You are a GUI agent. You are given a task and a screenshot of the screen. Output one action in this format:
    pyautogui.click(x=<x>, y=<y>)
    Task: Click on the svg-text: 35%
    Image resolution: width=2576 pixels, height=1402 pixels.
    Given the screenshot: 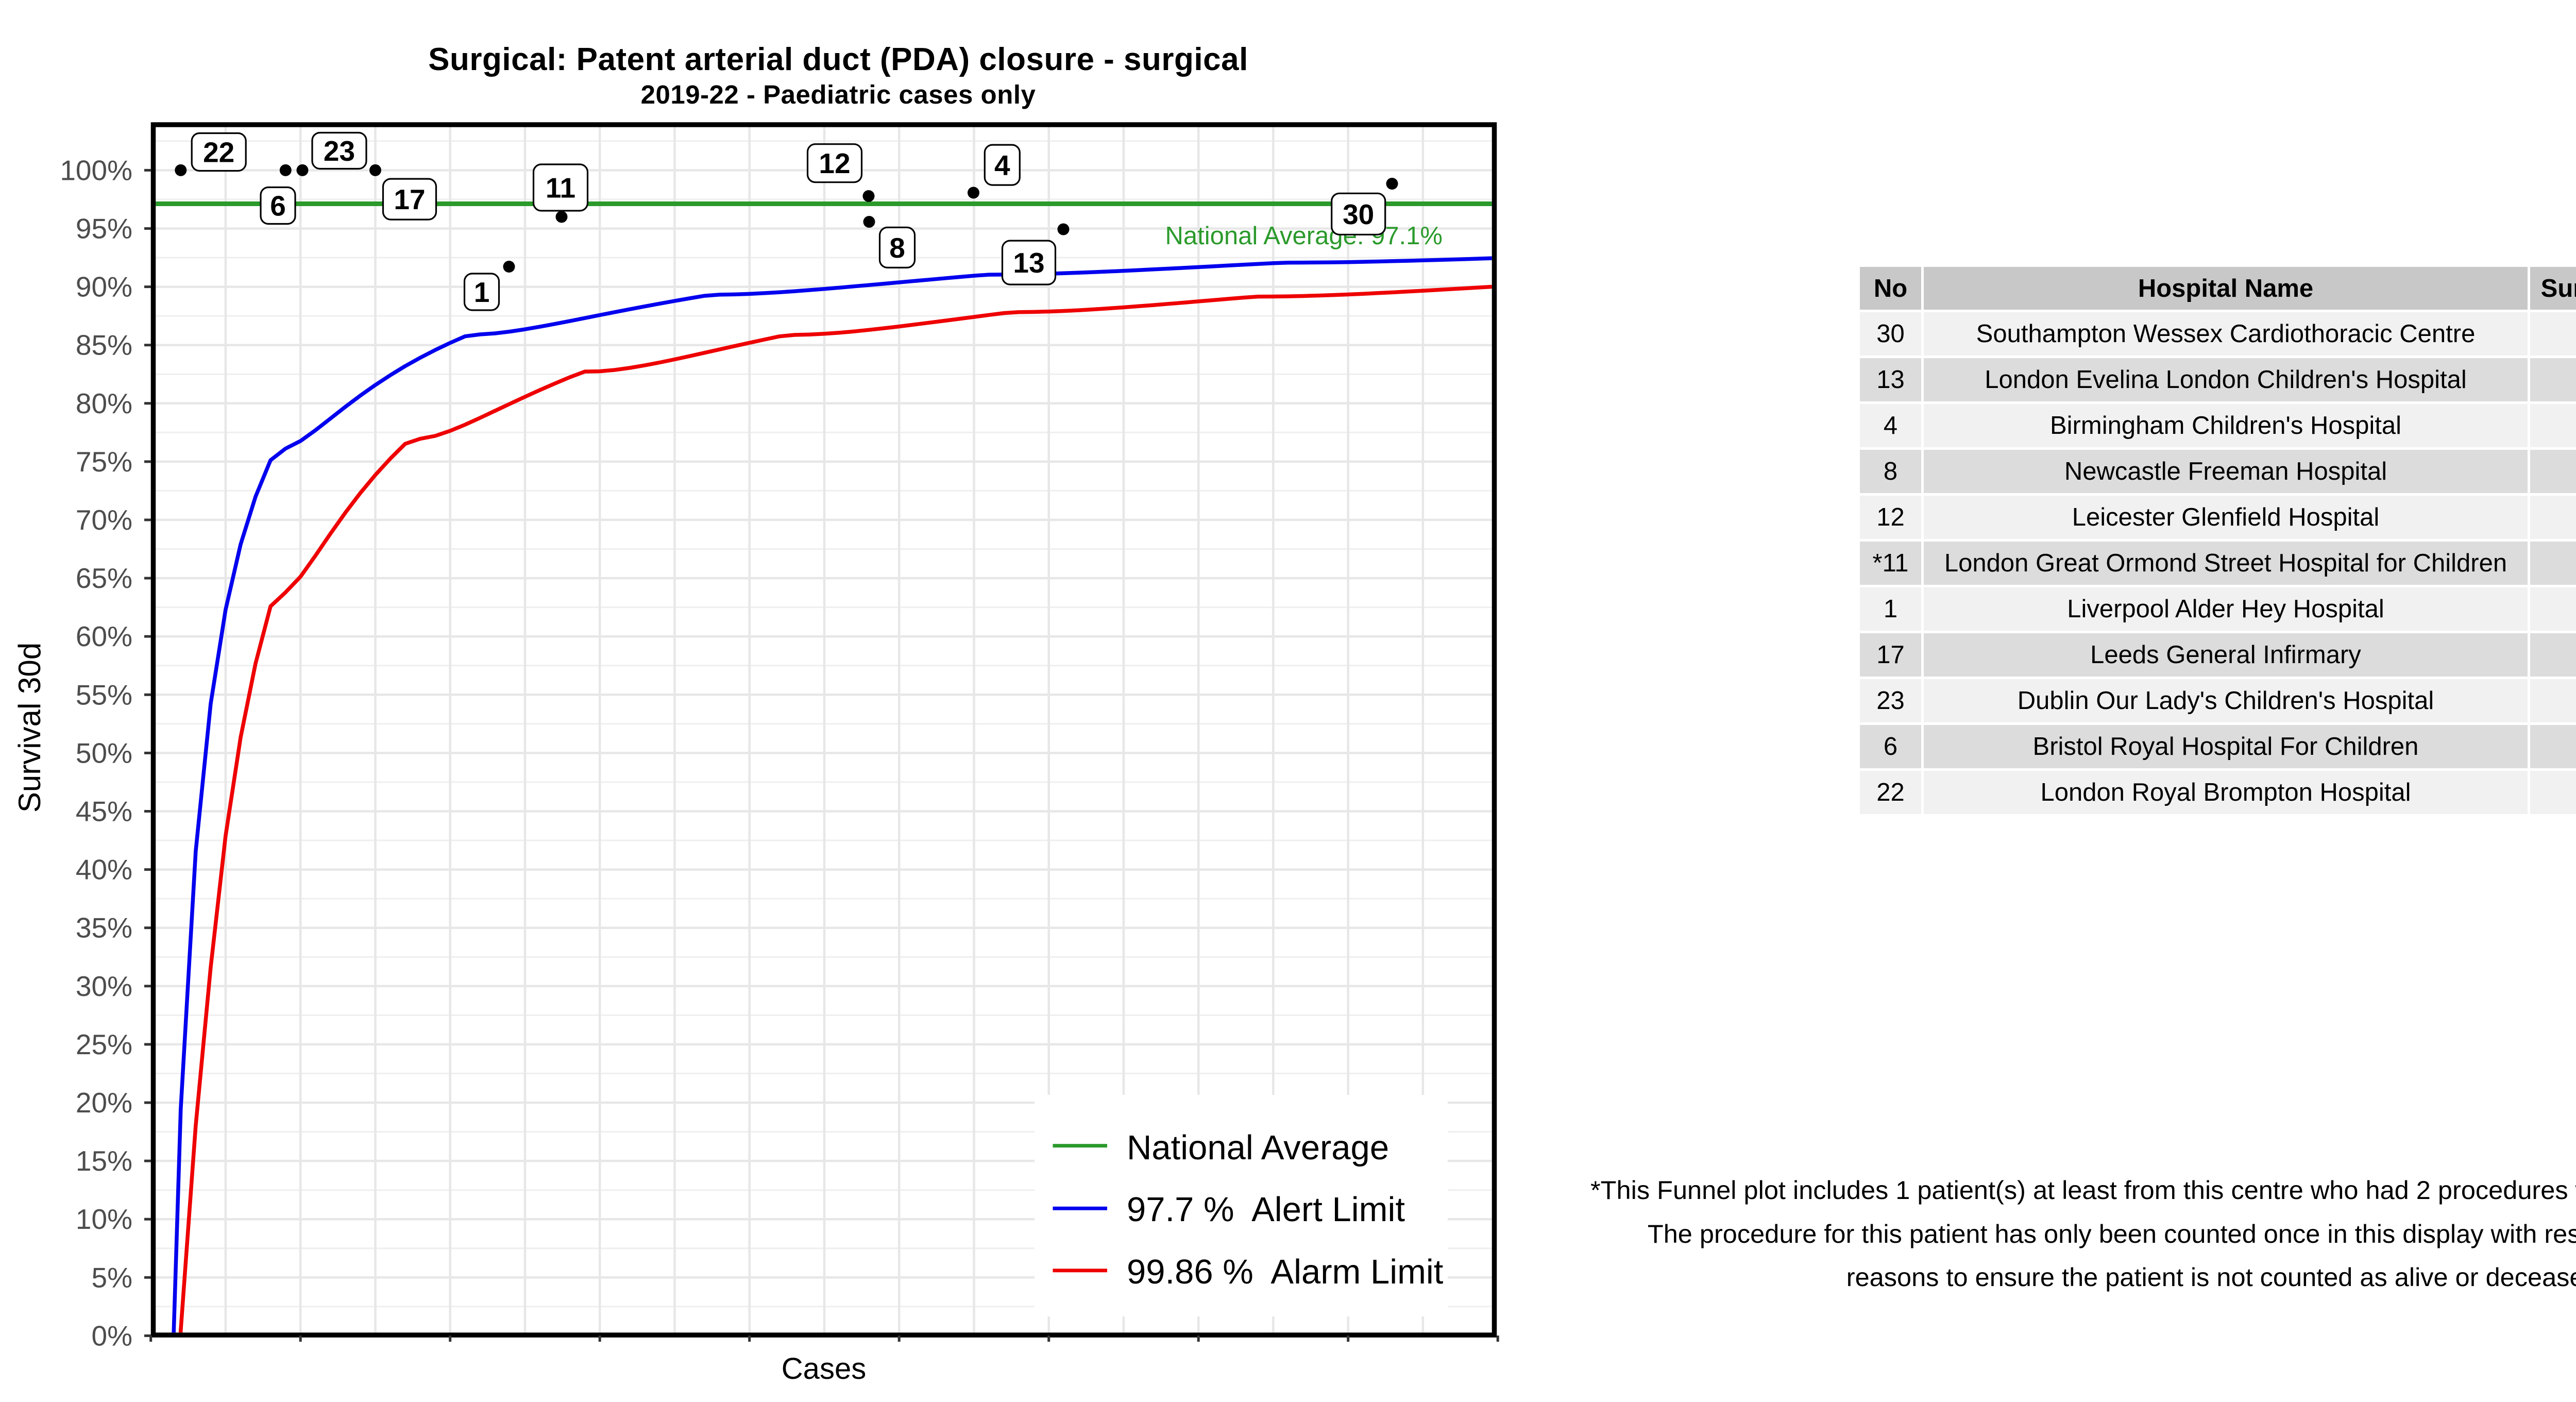 What is the action you would take?
    pyautogui.click(x=104, y=928)
    